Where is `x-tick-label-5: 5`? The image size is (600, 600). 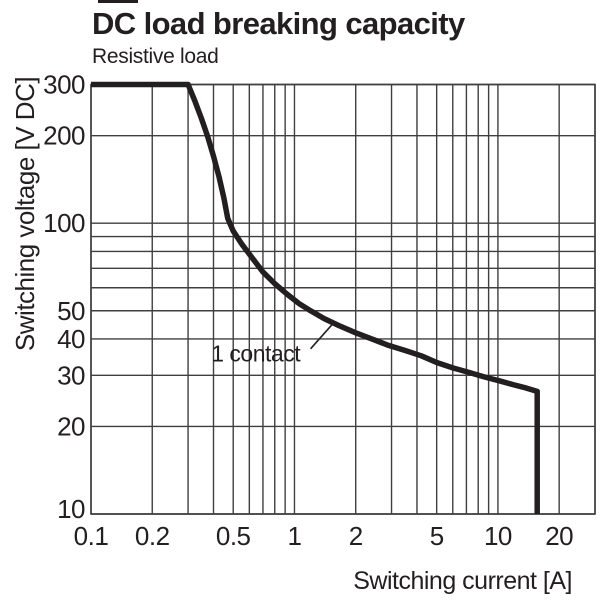
x-tick-label-5: 5 is located at coordinates (437, 536).